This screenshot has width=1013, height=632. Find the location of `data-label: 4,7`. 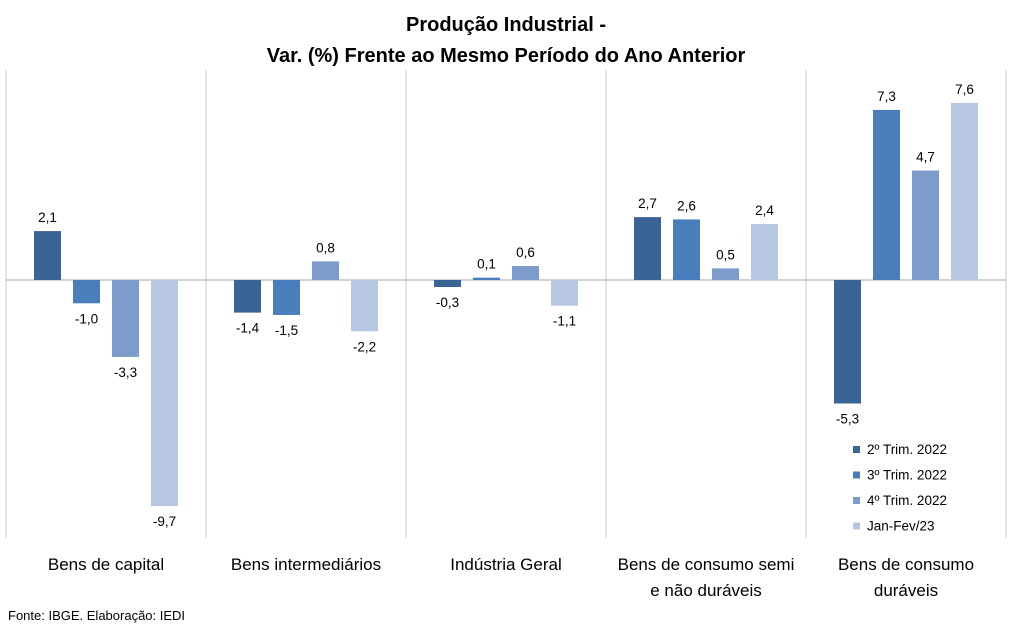

data-label: 4,7 is located at coordinates (925, 156).